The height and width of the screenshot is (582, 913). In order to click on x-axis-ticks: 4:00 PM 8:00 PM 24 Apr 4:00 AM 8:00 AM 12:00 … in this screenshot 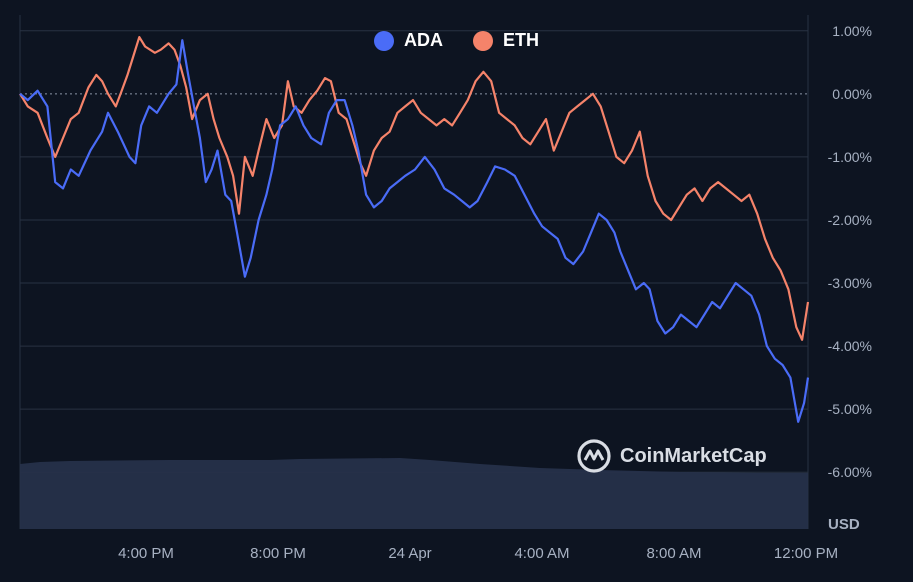, I will do `click(478, 553)`.